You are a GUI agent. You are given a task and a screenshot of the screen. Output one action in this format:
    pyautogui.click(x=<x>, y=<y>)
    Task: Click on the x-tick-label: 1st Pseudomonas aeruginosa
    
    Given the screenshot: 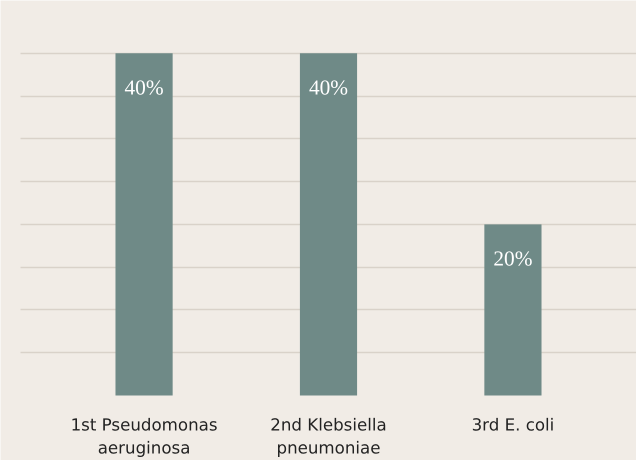 What is the action you would take?
    pyautogui.click(x=144, y=437)
    